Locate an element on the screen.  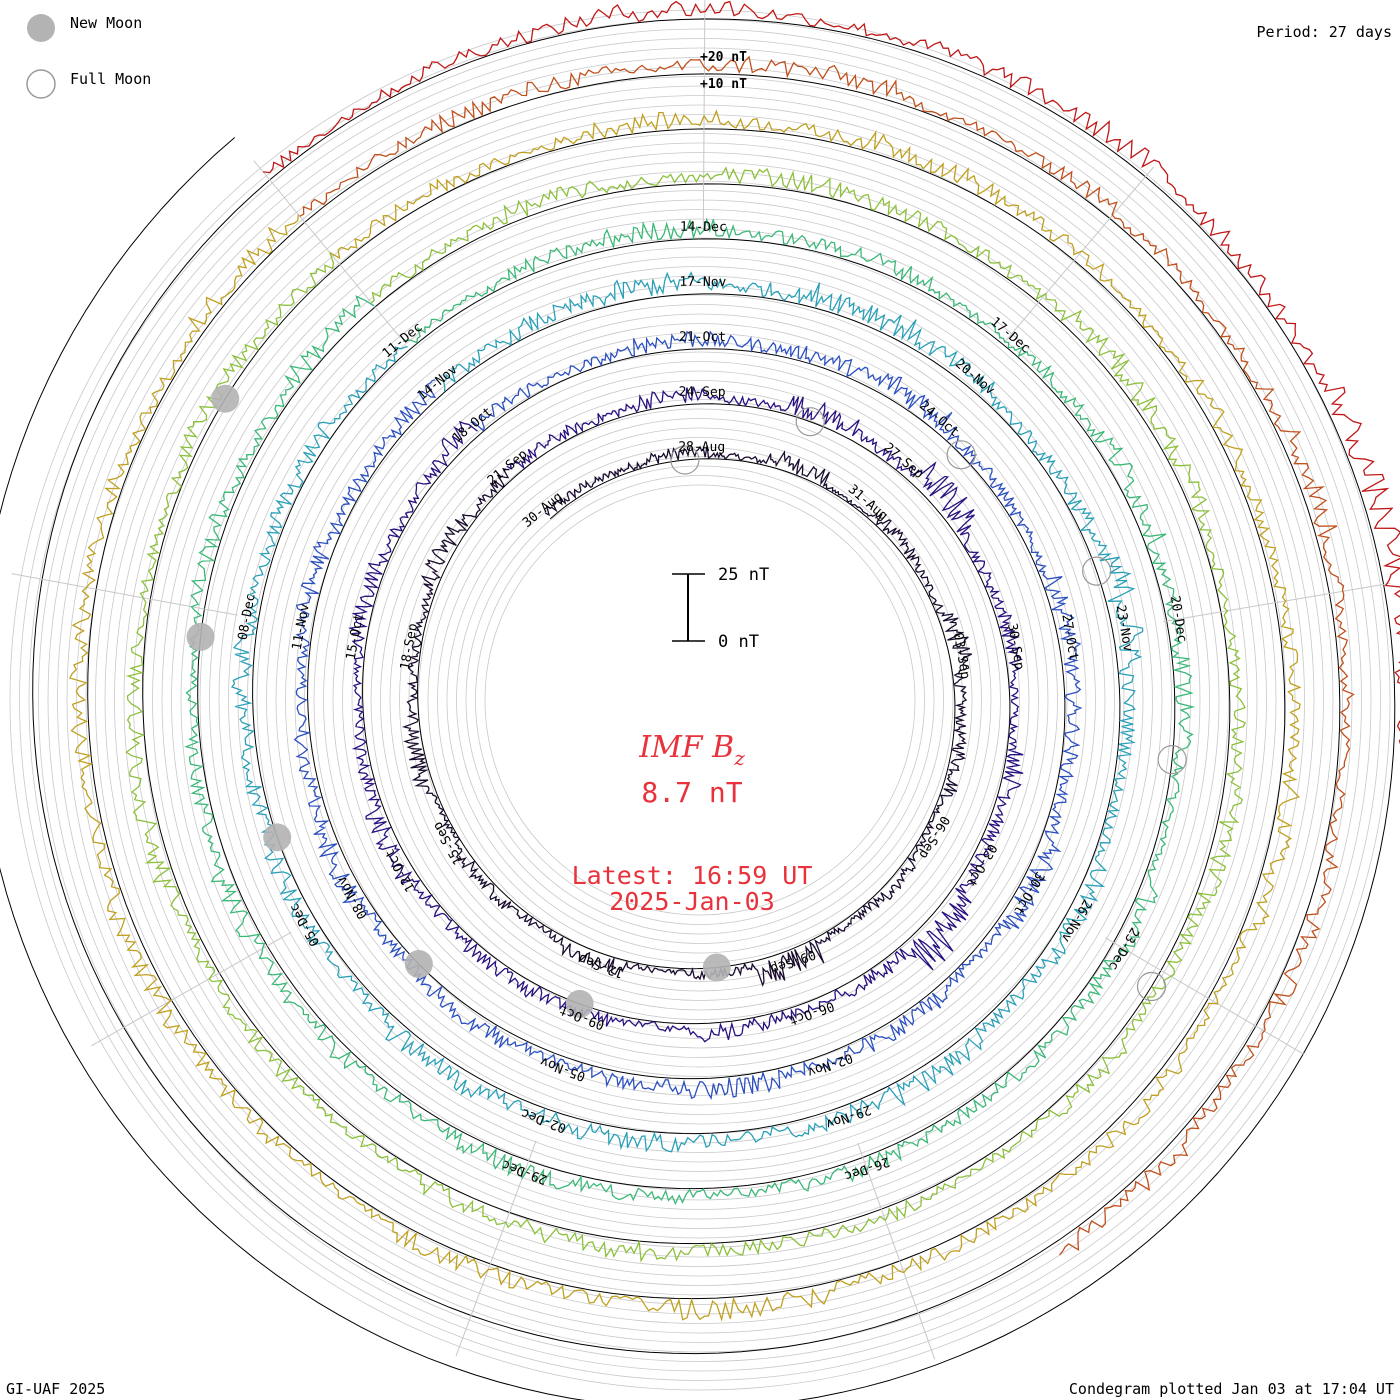
scale-bar: 25 nT 0 nT is located at coordinates (720, 608).